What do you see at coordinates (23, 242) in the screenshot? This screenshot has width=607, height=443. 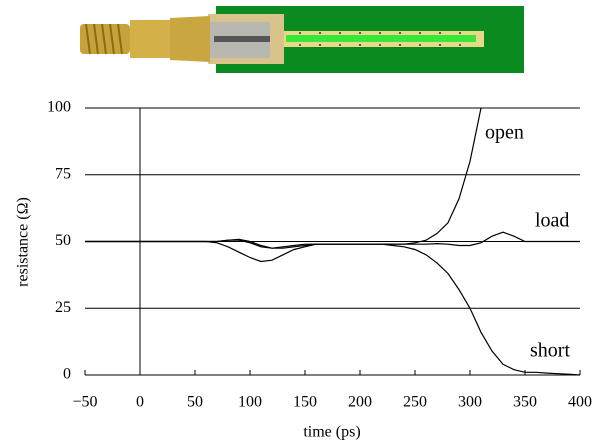 I see `y-axis-label: resistance (Ω)` at bounding box center [23, 242].